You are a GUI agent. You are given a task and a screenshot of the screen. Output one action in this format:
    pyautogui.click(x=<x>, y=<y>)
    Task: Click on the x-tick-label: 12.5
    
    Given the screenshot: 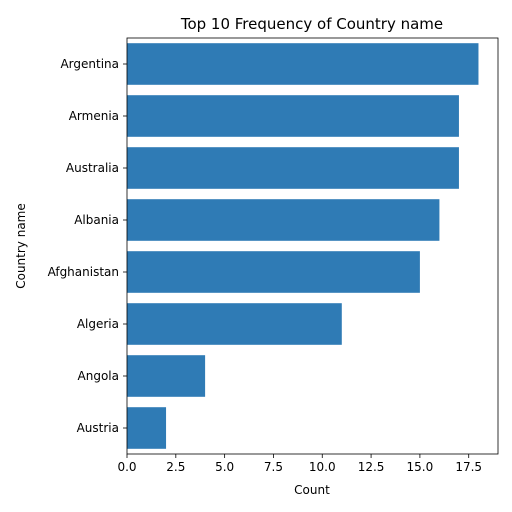 What is the action you would take?
    pyautogui.click(x=371, y=467)
    